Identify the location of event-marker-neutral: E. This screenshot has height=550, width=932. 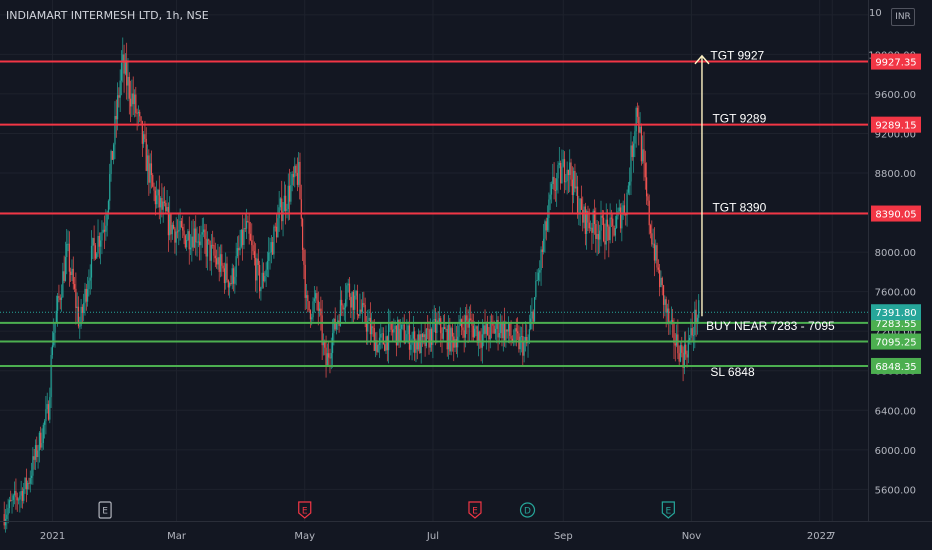
(105, 510).